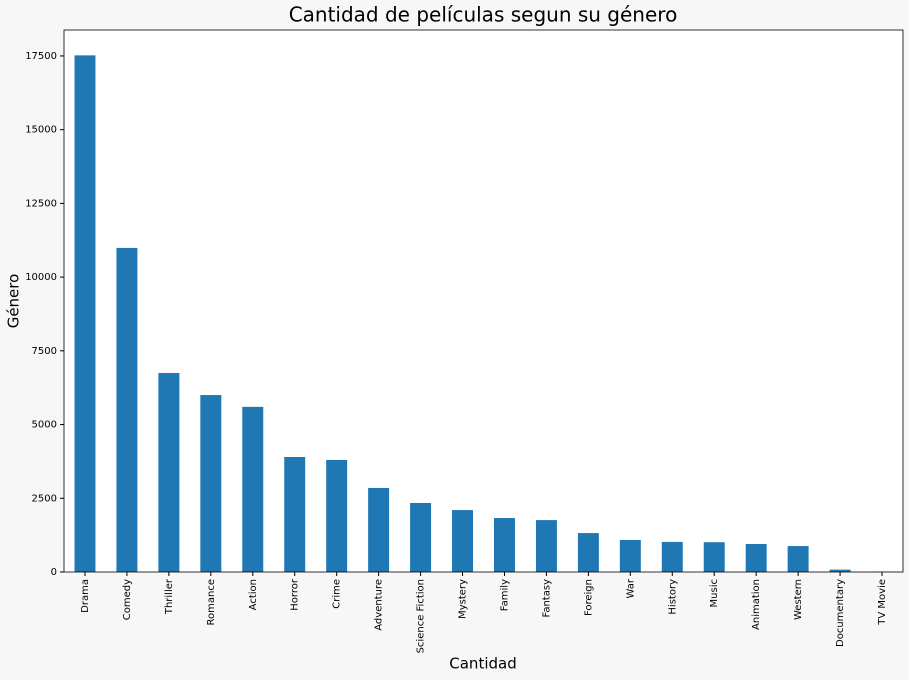 The image size is (909, 680). What do you see at coordinates (44, 425) in the screenshot?
I see `y-tick-label: 5000` at bounding box center [44, 425].